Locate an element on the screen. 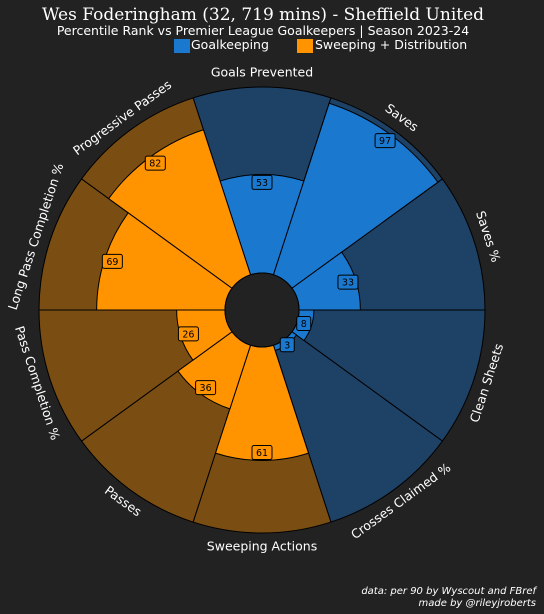  footer-credit: made by @rileyjroberts is located at coordinates (477, 603).